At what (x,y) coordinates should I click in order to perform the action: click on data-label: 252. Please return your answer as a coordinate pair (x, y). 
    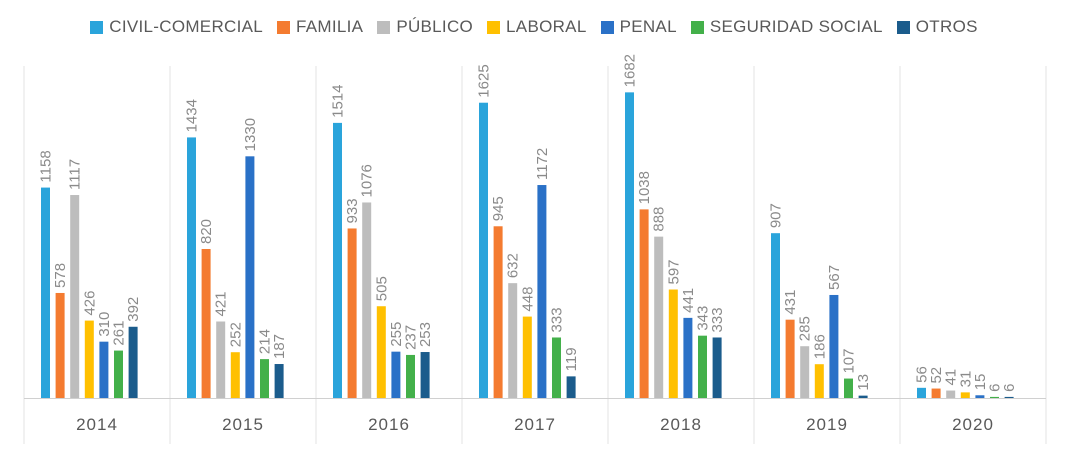
    Looking at the image, I should click on (235, 334).